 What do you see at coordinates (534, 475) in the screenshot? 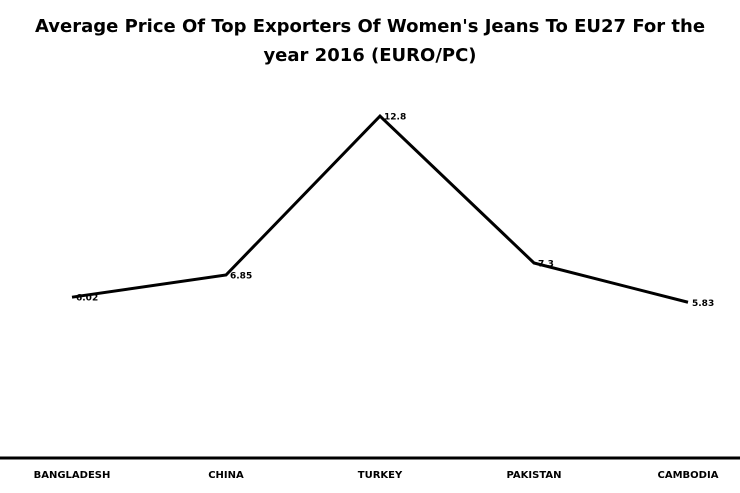
I see `x-tick-label: PAKISTAN` at bounding box center [534, 475].